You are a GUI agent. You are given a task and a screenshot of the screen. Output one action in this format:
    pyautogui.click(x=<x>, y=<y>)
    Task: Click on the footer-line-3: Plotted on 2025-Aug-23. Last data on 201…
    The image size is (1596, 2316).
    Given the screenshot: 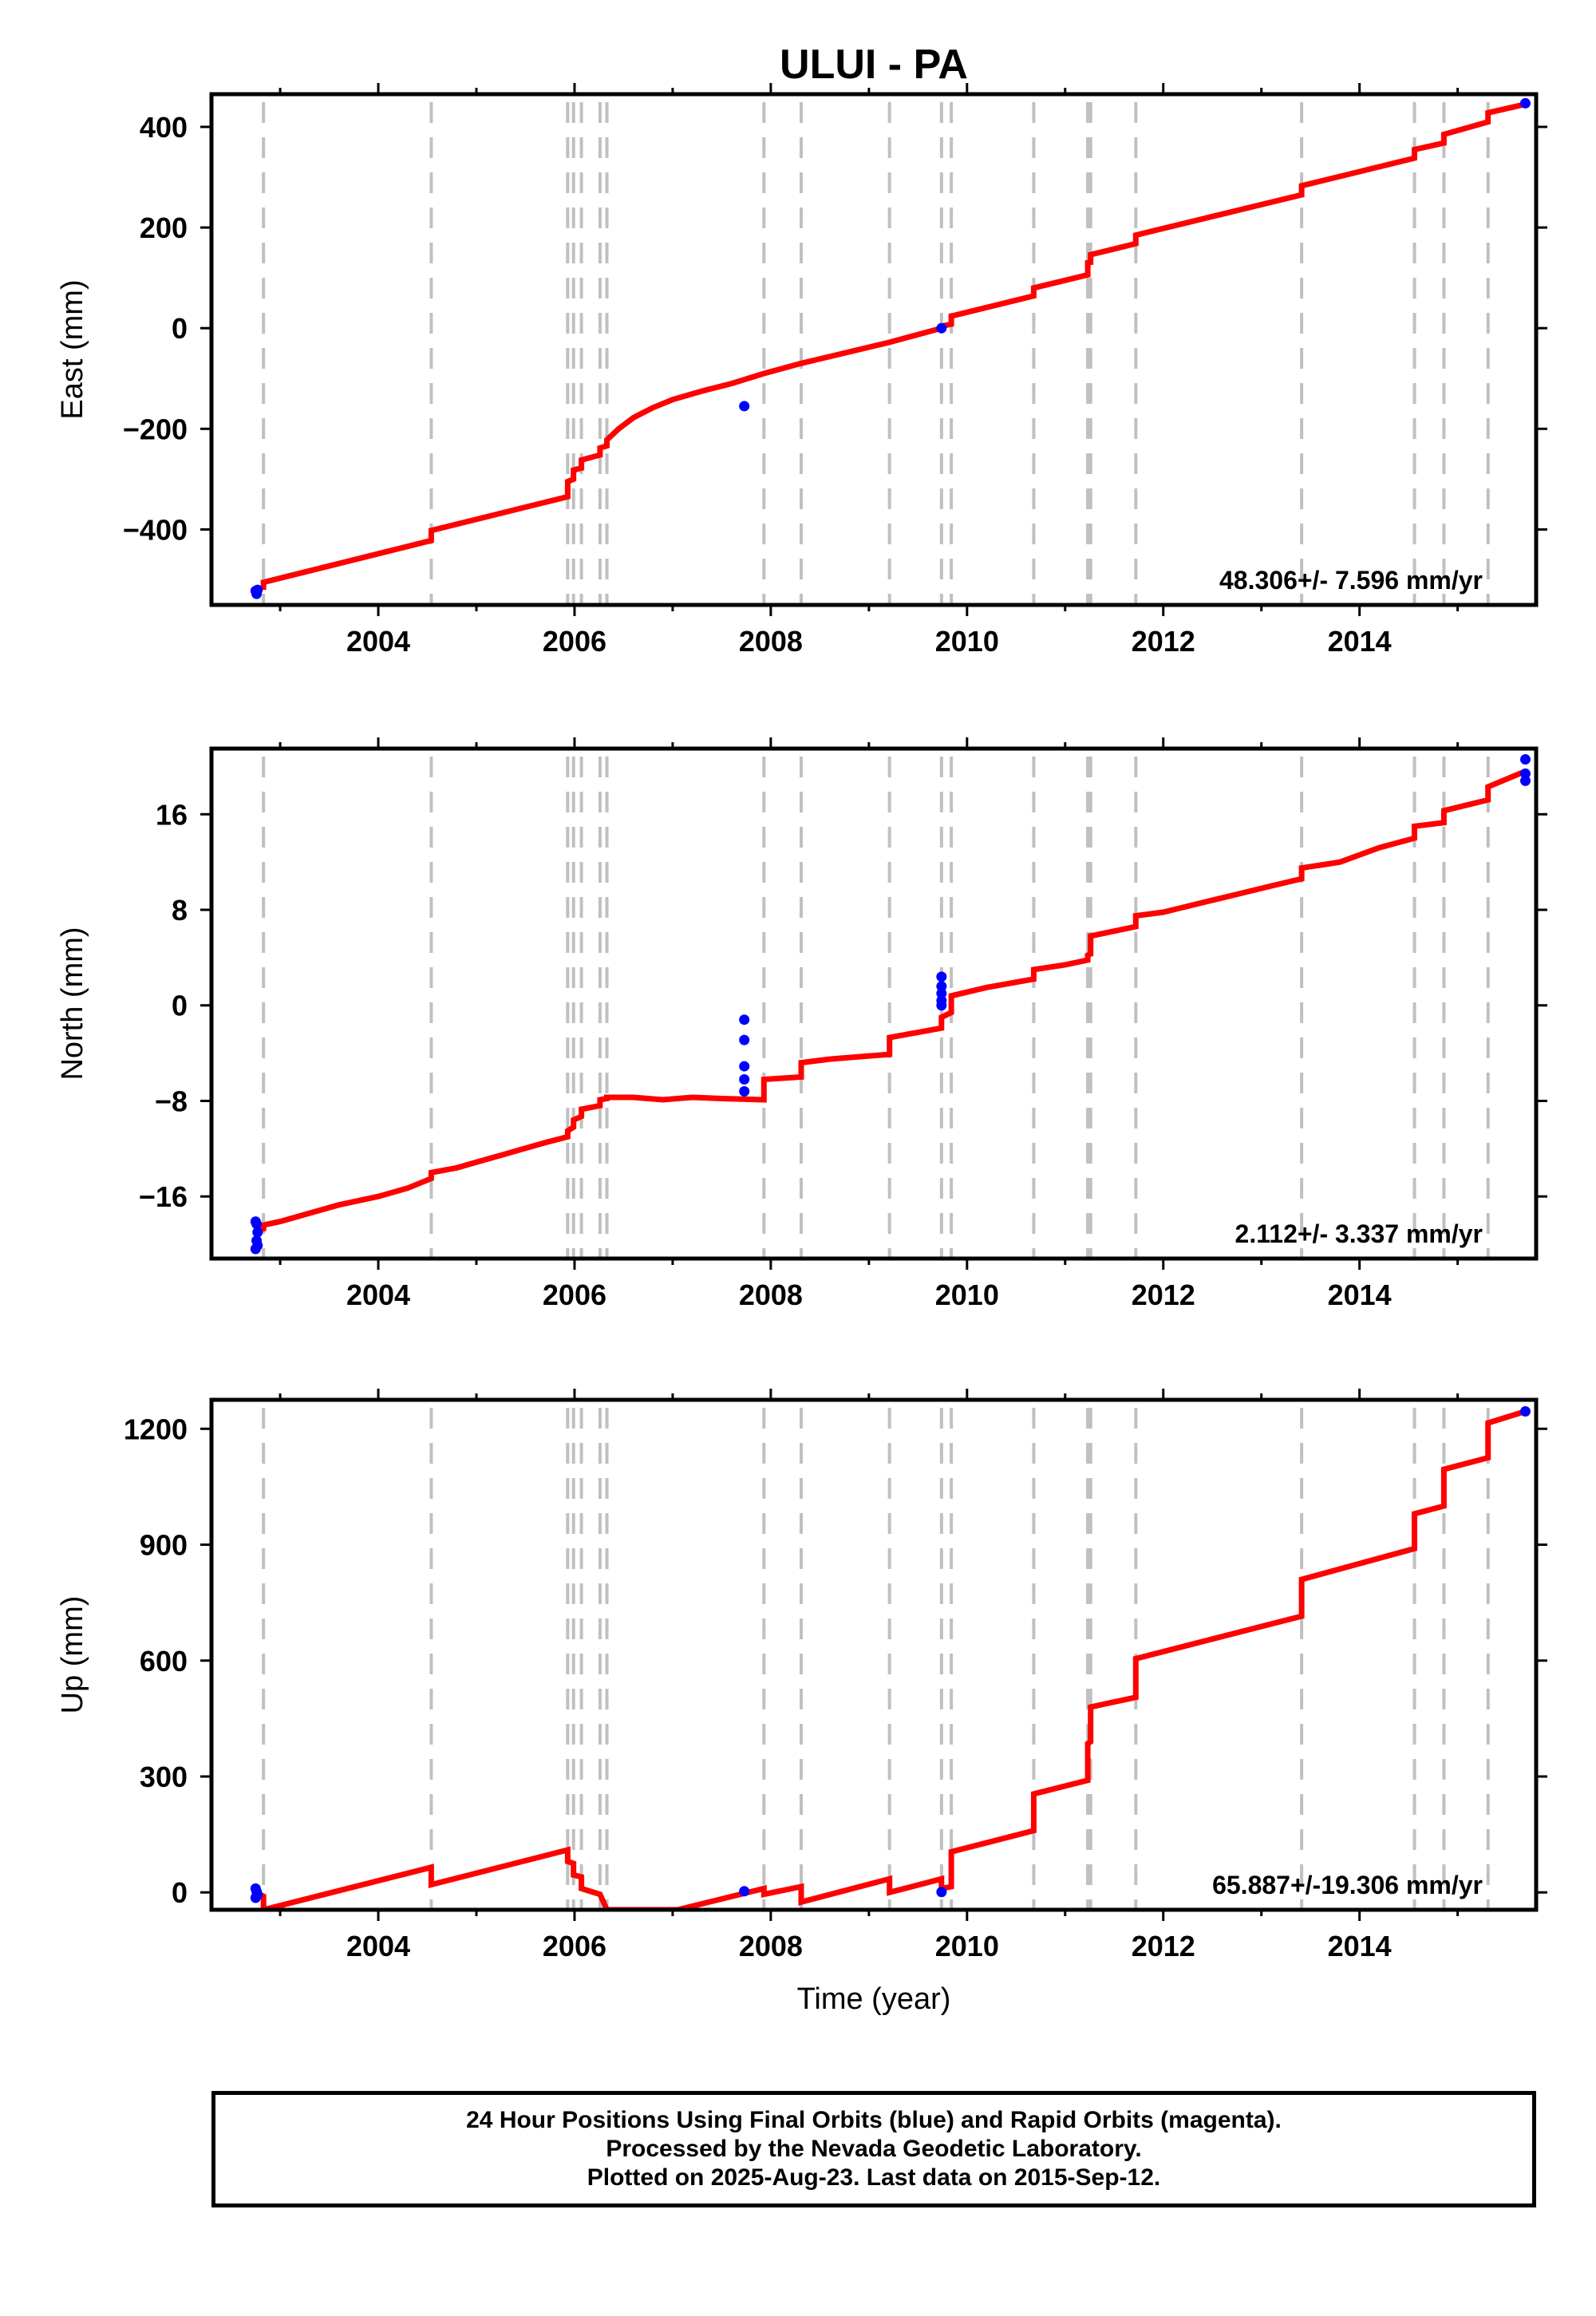 What is the action you would take?
    pyautogui.click(x=874, y=2177)
    